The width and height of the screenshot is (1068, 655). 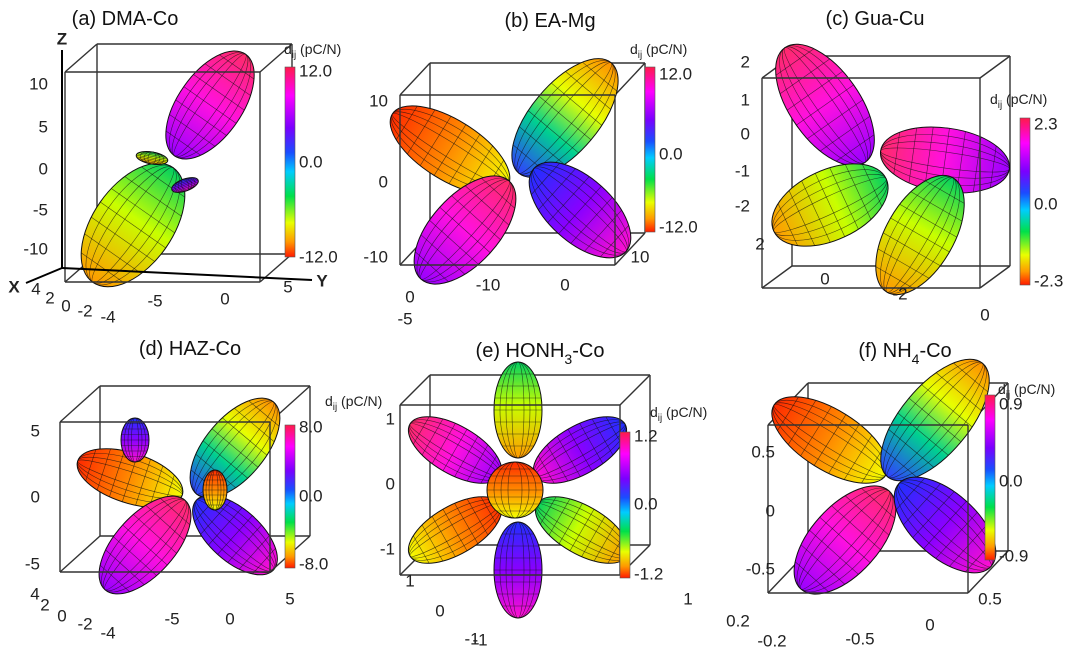 What do you see at coordinates (62, 38) in the screenshot?
I see `axis-label: Z` at bounding box center [62, 38].